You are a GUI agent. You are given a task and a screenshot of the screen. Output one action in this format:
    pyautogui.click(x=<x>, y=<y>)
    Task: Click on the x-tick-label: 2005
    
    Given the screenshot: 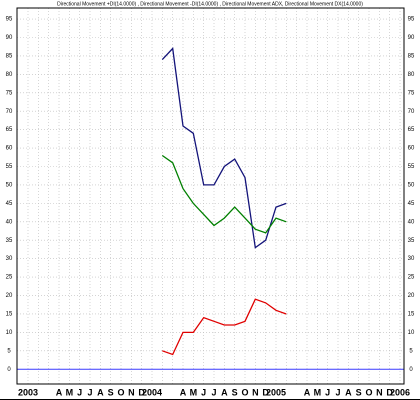 What is the action you would take?
    pyautogui.click(x=276, y=392)
    